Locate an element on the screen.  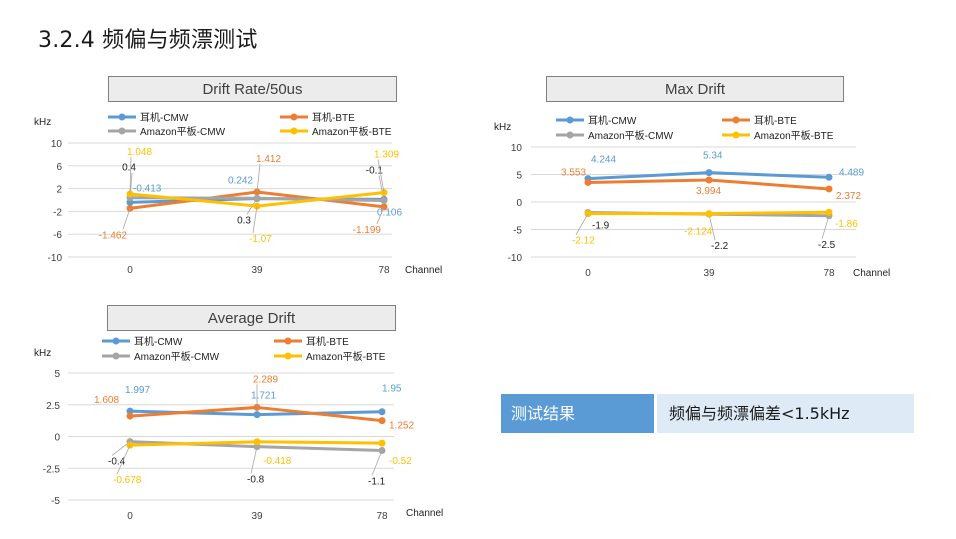
test-result-box: 测试结果 频偏与频漂偏差<1.5kHz is located at coordinates (707, 413).